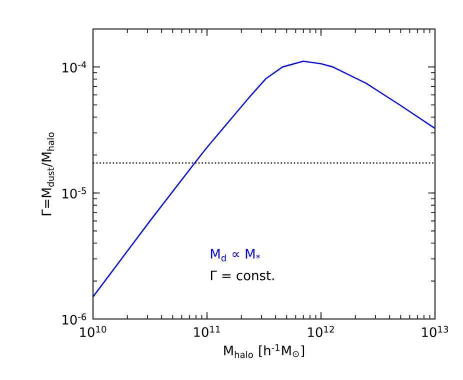  I want to click on x-tick-label: 10$^{13}$, so click(435, 332).